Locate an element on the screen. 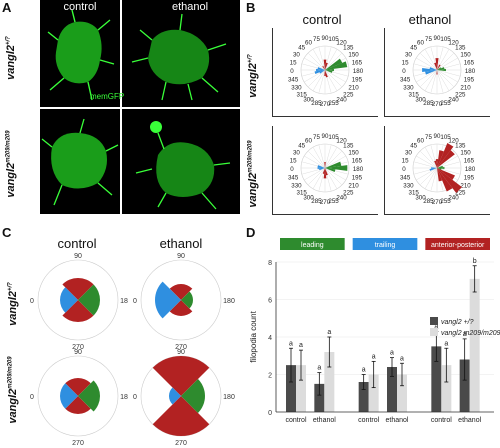  row-label-sup: m209/m209 is located at coordinates (250, 156).